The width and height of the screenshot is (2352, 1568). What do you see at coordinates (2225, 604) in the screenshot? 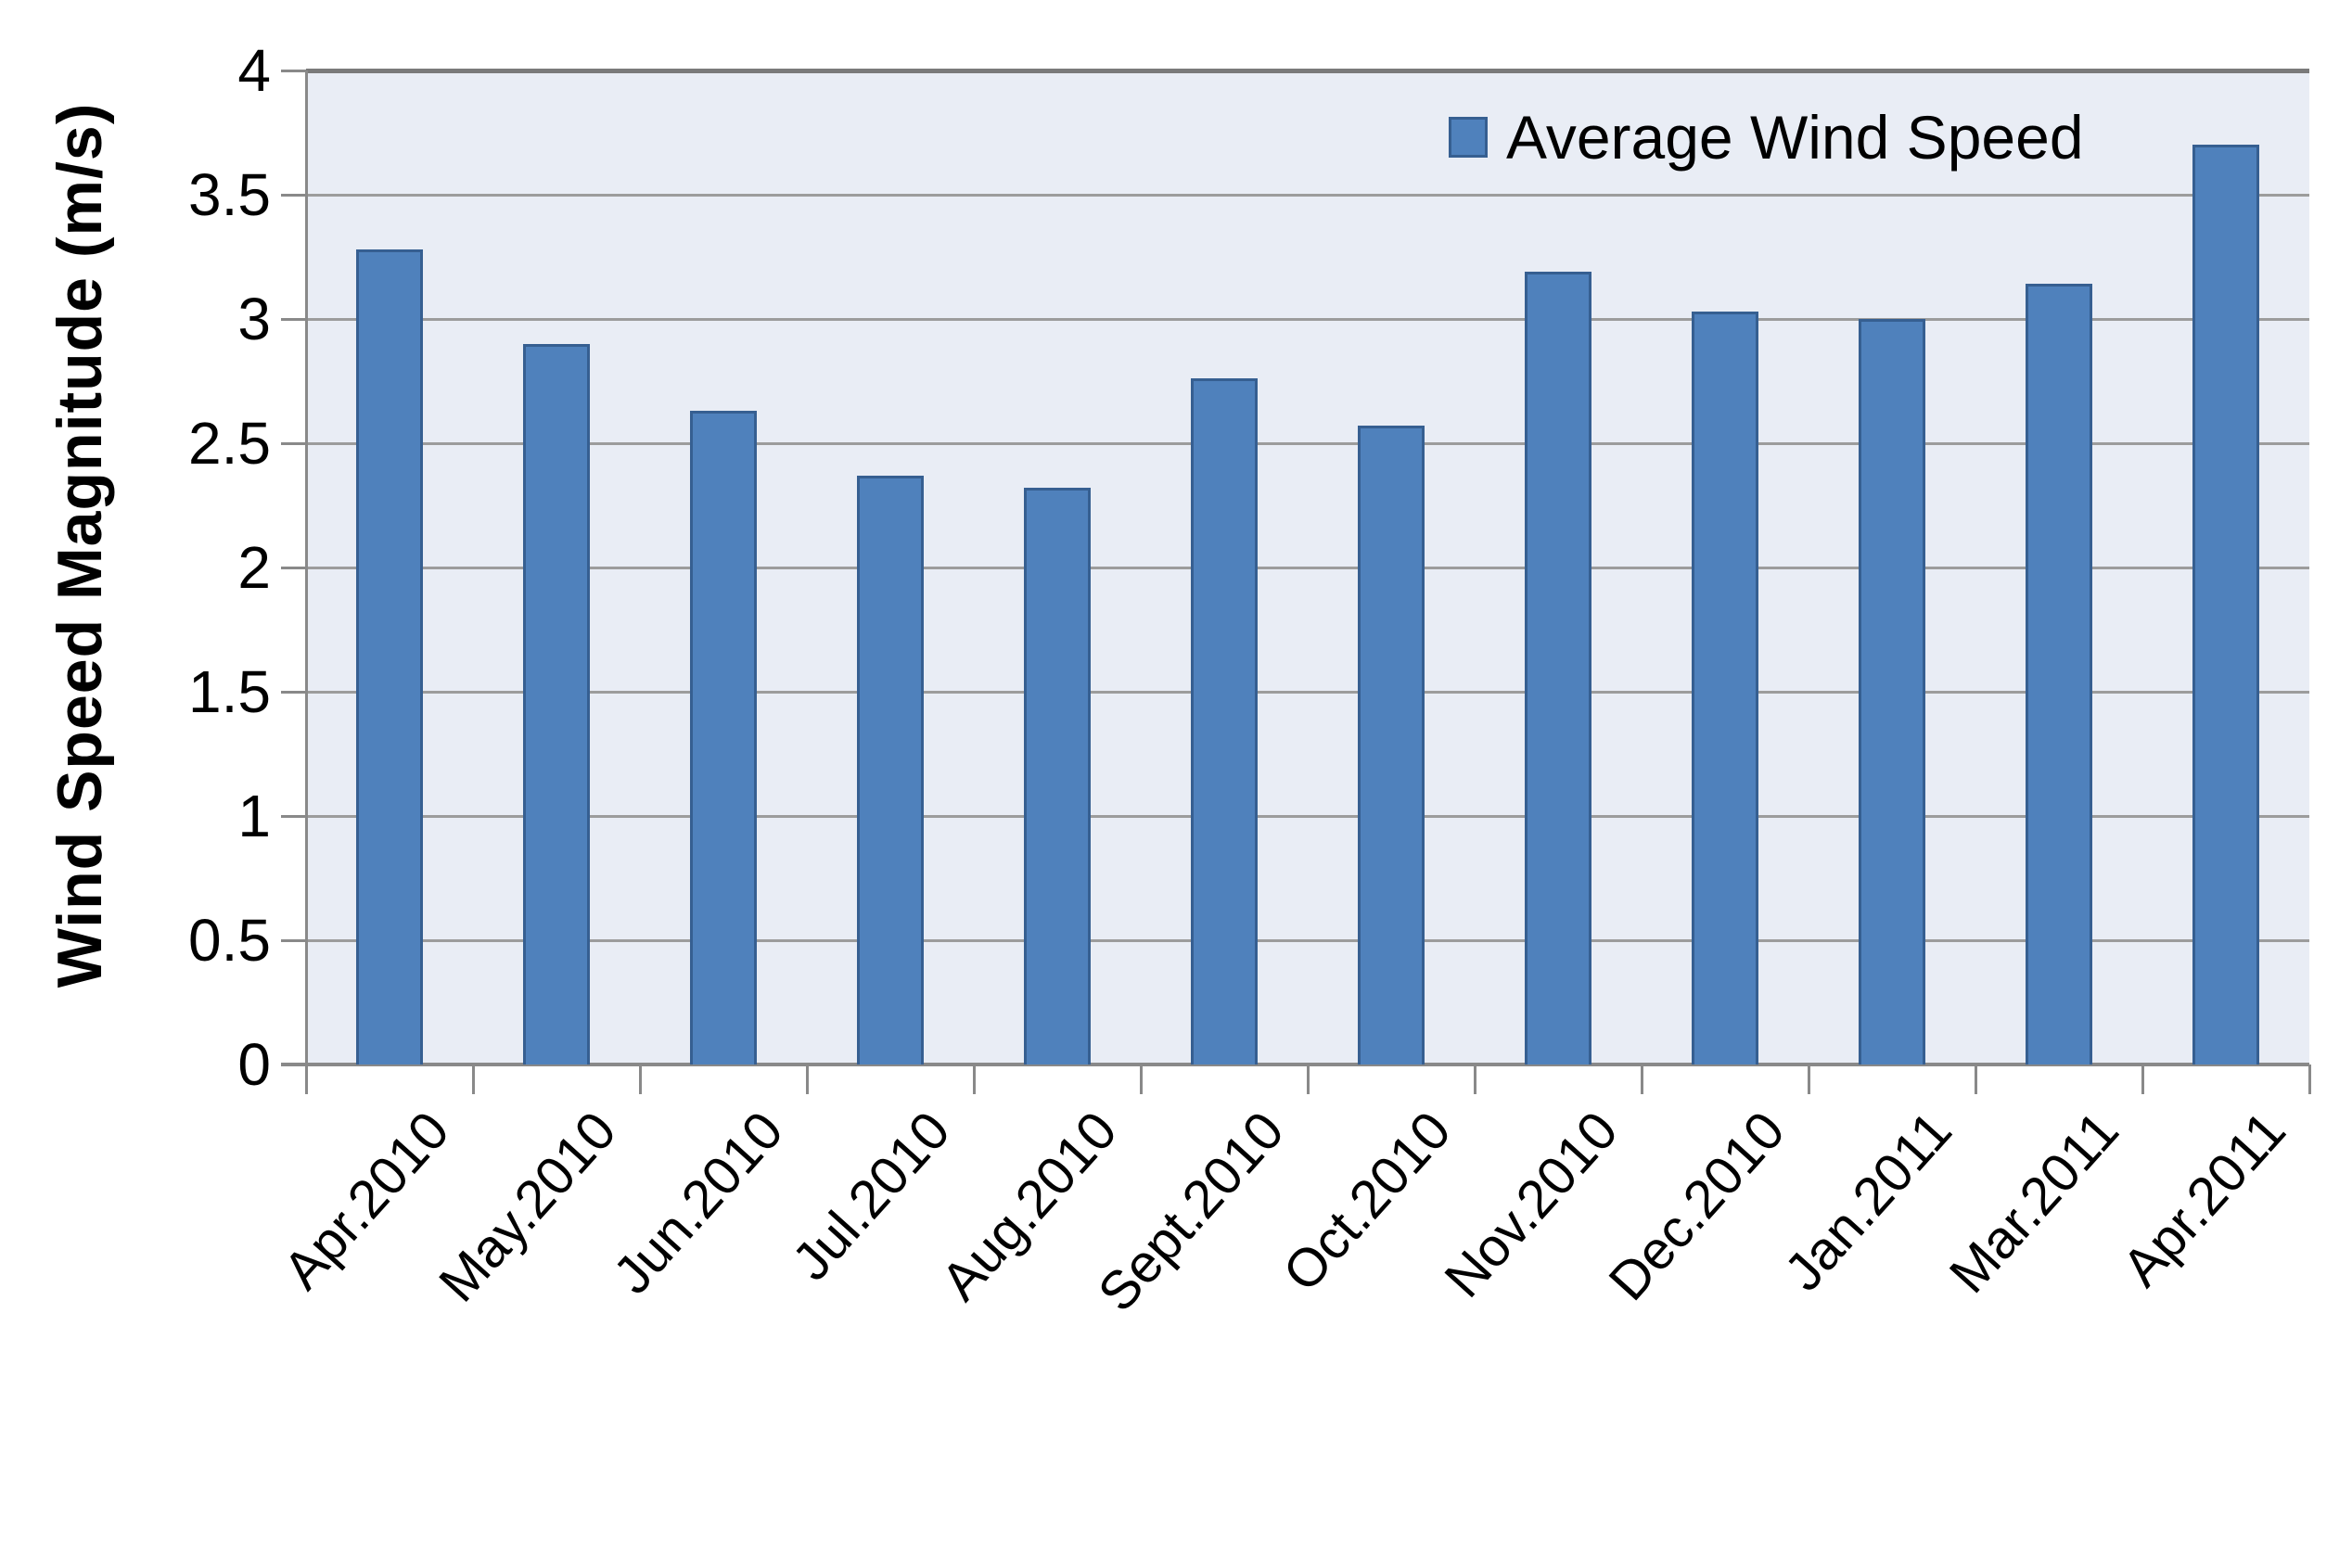
I see `bar-Apr.2011` at bounding box center [2225, 604].